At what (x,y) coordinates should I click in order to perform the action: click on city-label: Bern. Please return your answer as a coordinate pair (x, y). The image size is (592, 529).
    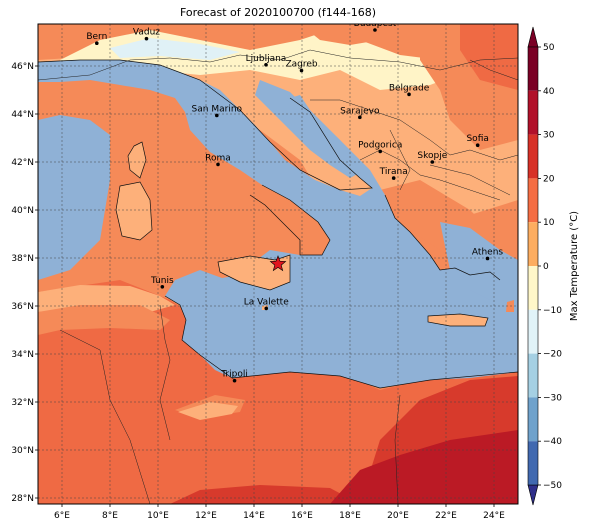
    Looking at the image, I should click on (96, 37).